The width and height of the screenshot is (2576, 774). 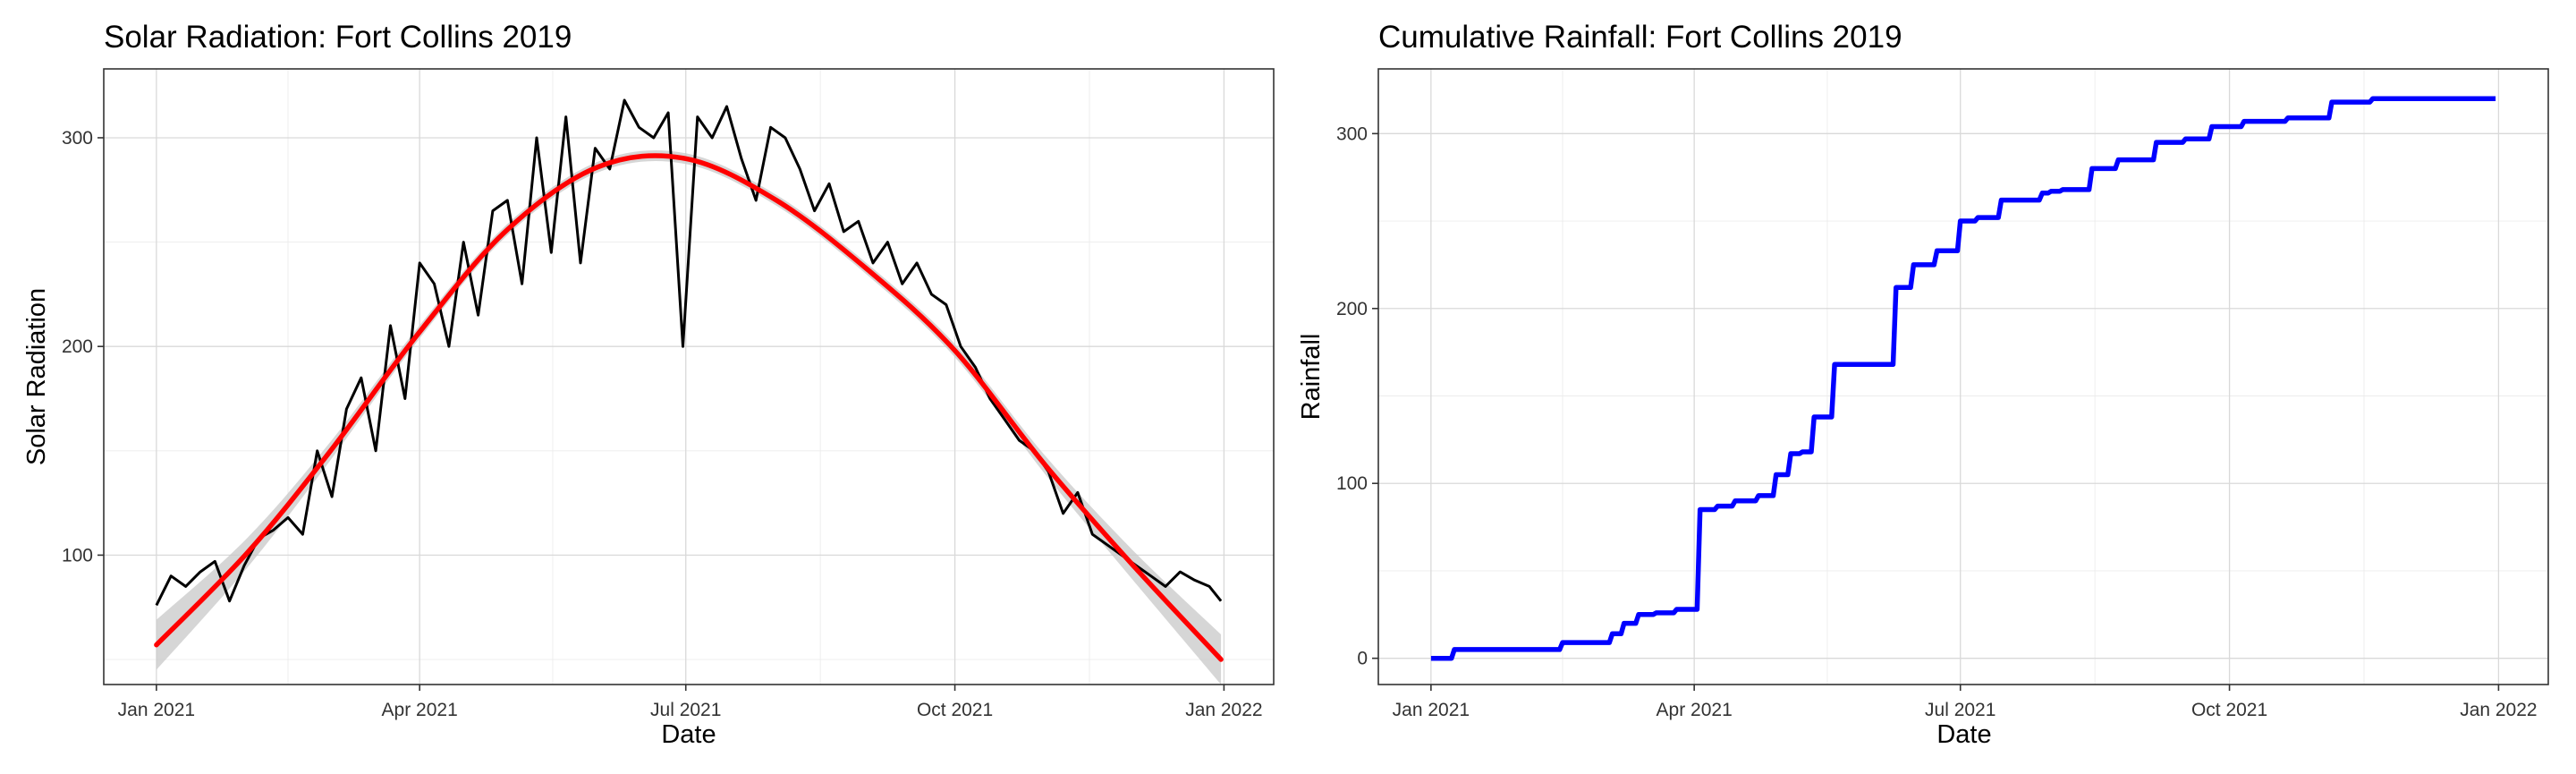 I want to click on rainfall-title: Cumulative Rainfall: Fort Collins 2019, so click(x=1640, y=37).